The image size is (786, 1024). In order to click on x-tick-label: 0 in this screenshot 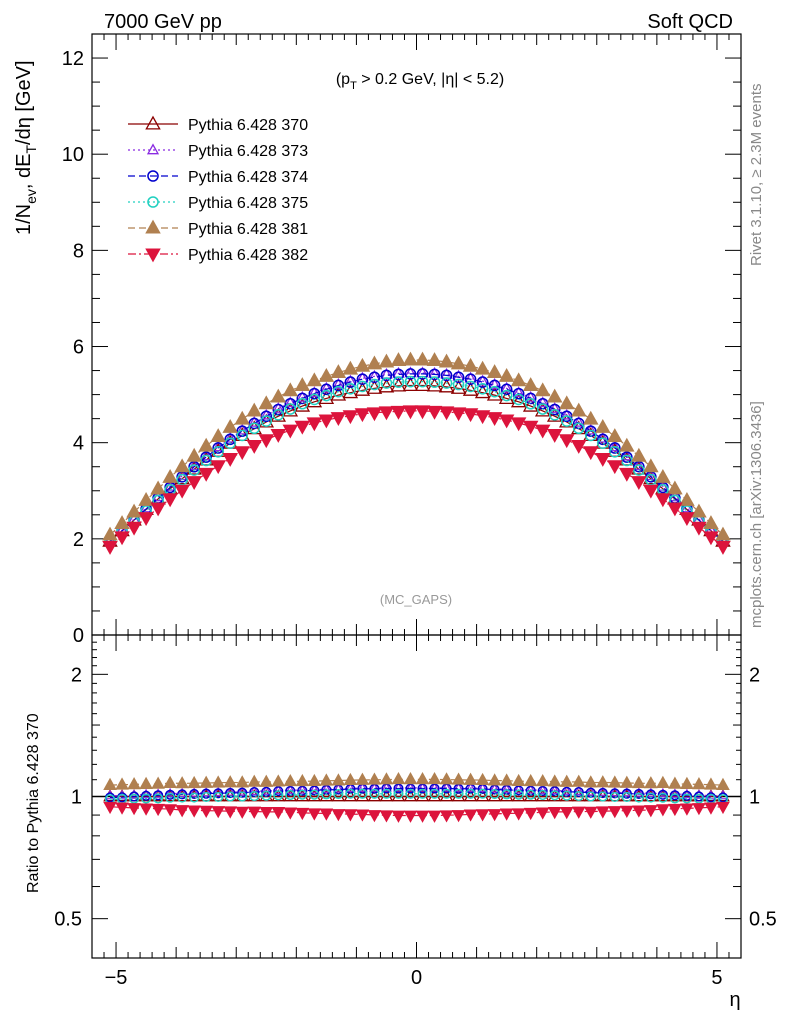, I will do `click(416, 978)`.